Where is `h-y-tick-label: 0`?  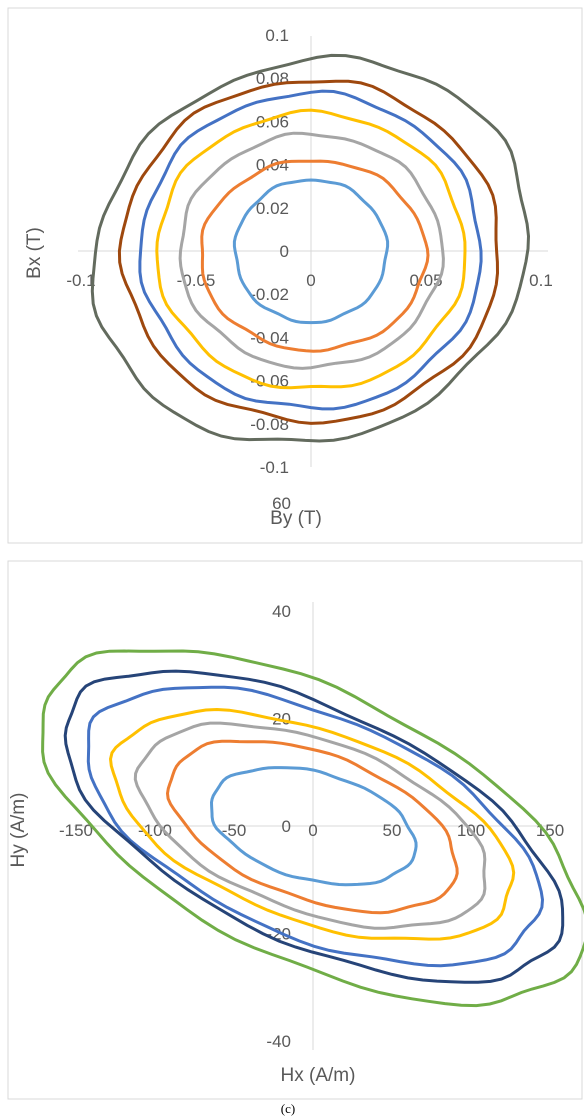
h-y-tick-label: 0 is located at coordinates (286, 826).